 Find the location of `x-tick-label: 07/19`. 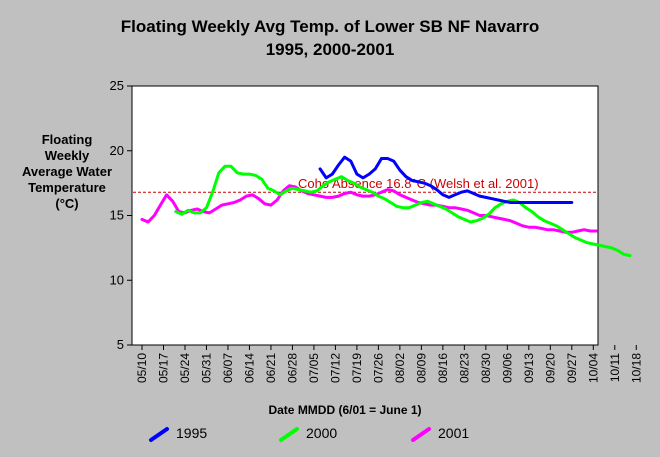

x-tick-label: 07/19 is located at coordinates (357, 368).